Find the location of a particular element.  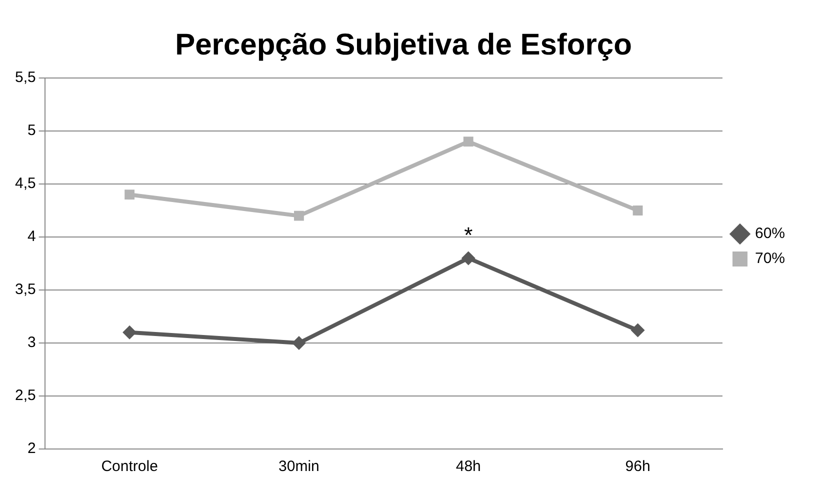

y-tick-label: 4,5 is located at coordinates (25, 183).